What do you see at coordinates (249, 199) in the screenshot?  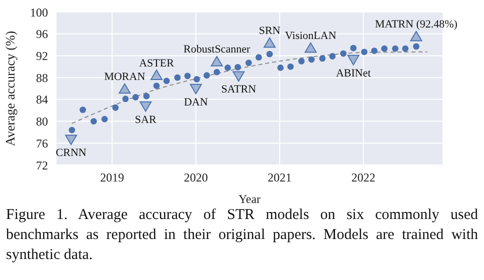 I see `x-axis-title: Year` at bounding box center [249, 199].